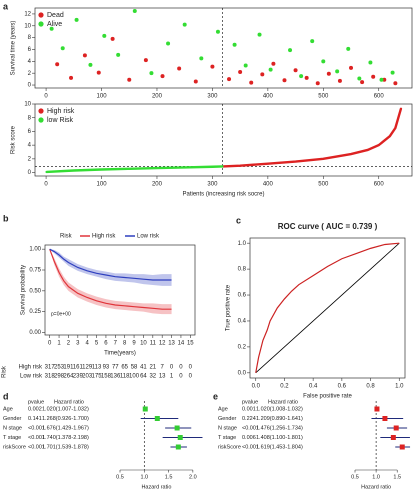 The width and height of the screenshot is (419, 500). What do you see at coordinates (134, 368) in the screenshot?
I see `at-risk-count: 58` at bounding box center [134, 368].